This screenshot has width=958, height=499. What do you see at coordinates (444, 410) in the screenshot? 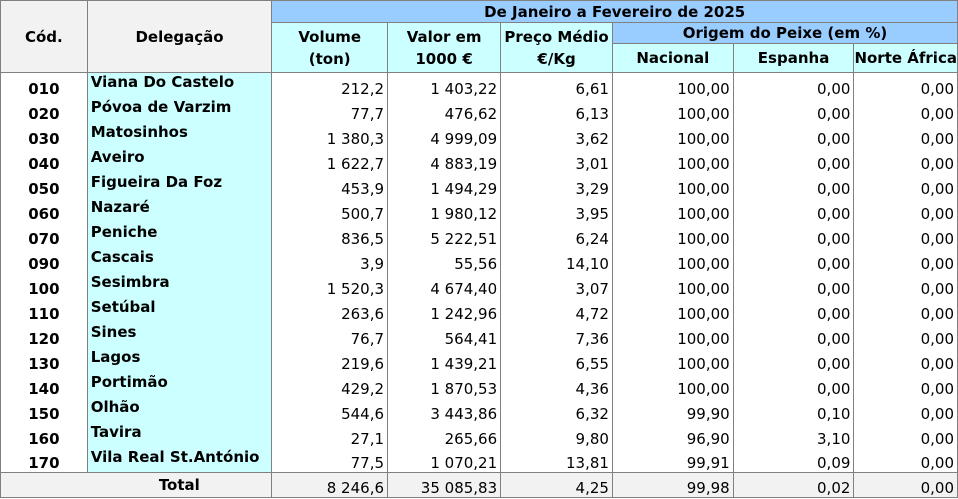
I see `row-value: 3 443,86` at bounding box center [444, 410].